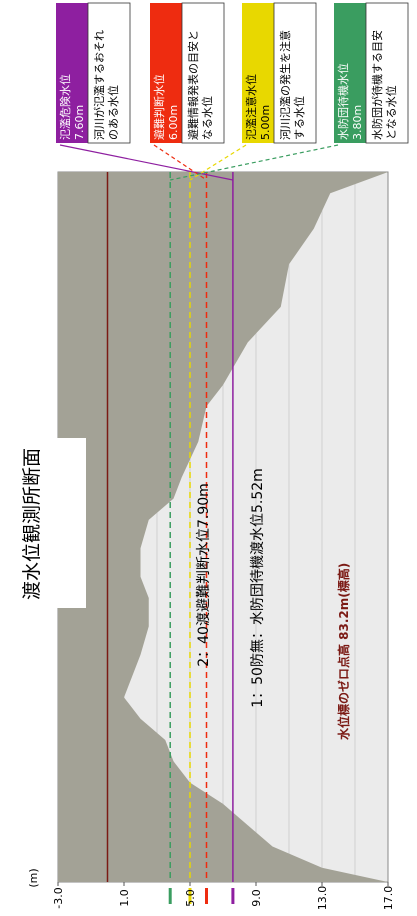 This screenshot has width=417, height=916. I want to click on y-axis-unit: (m), so click(33, 877).